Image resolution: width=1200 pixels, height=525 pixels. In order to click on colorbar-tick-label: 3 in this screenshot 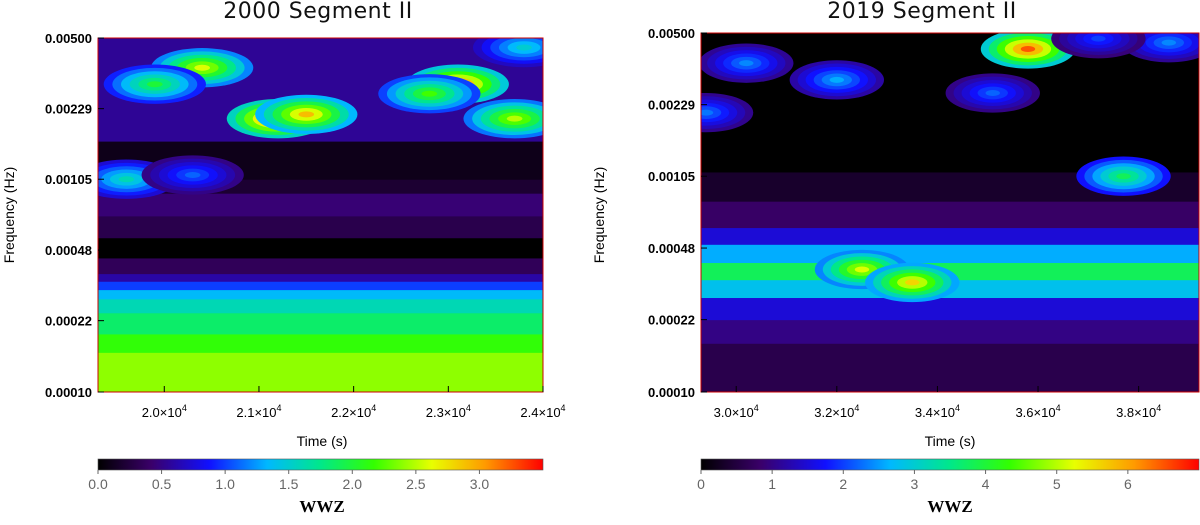, I will do `click(915, 484)`.